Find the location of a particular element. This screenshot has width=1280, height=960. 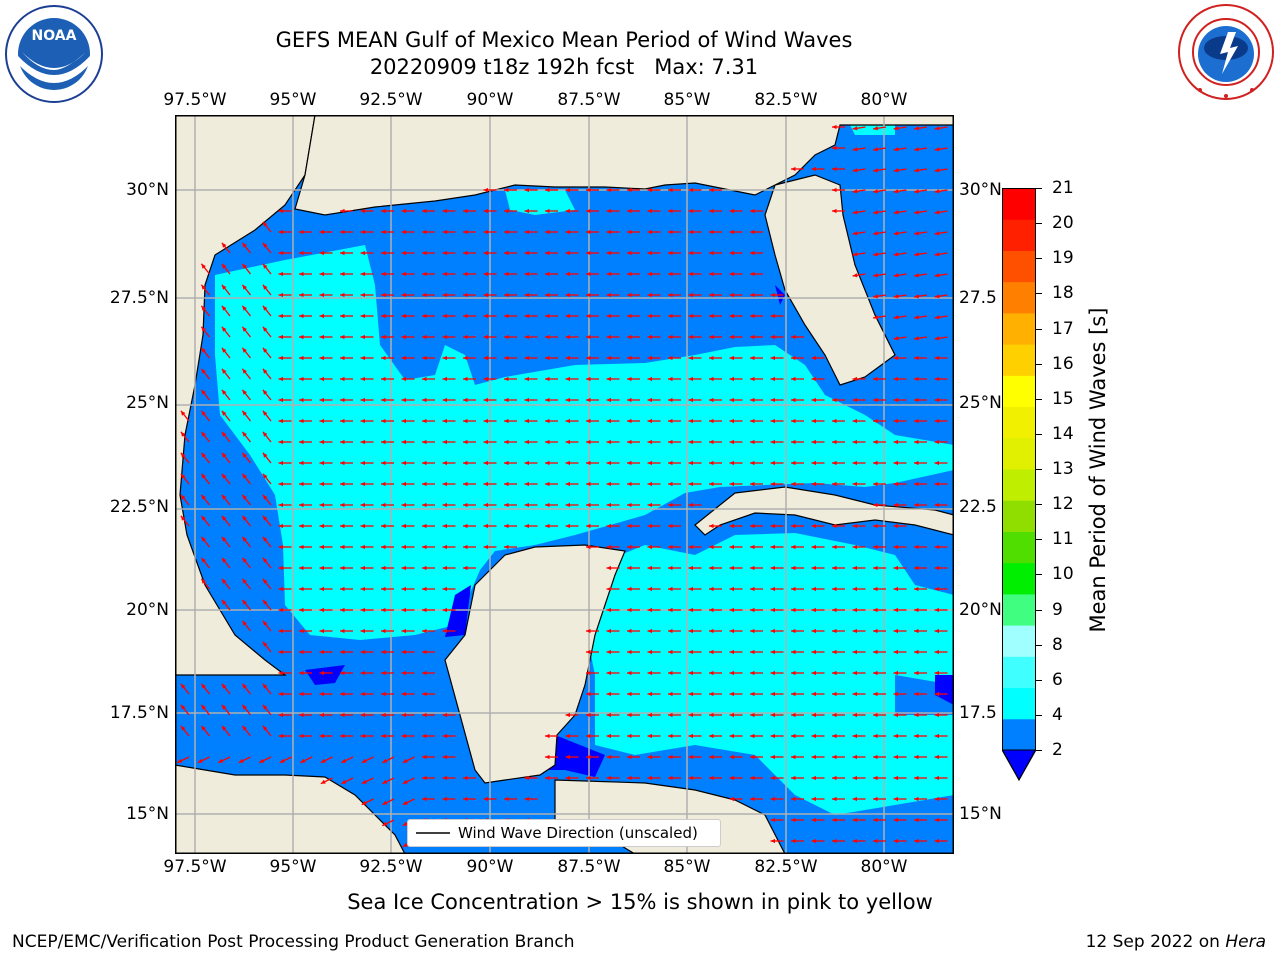

colorbar-tick-mark is located at coordinates (1039, 294).